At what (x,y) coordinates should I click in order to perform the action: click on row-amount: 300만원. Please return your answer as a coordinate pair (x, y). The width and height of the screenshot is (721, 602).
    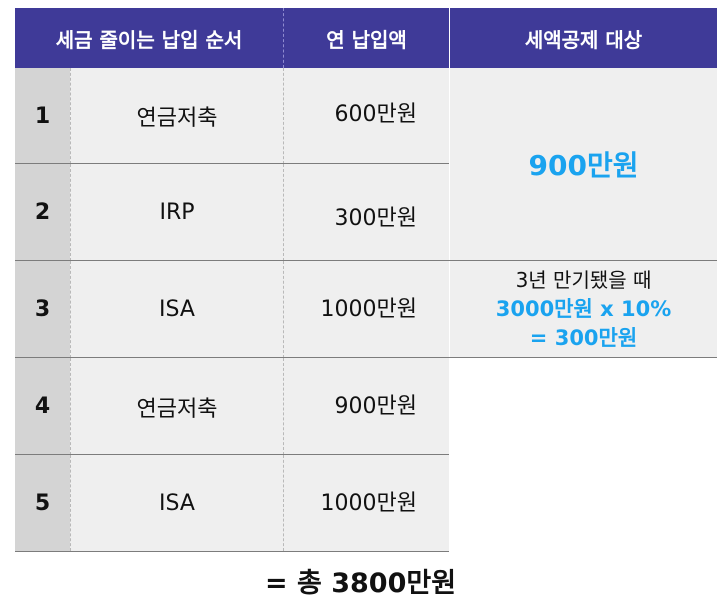
    Looking at the image, I should click on (366, 212).